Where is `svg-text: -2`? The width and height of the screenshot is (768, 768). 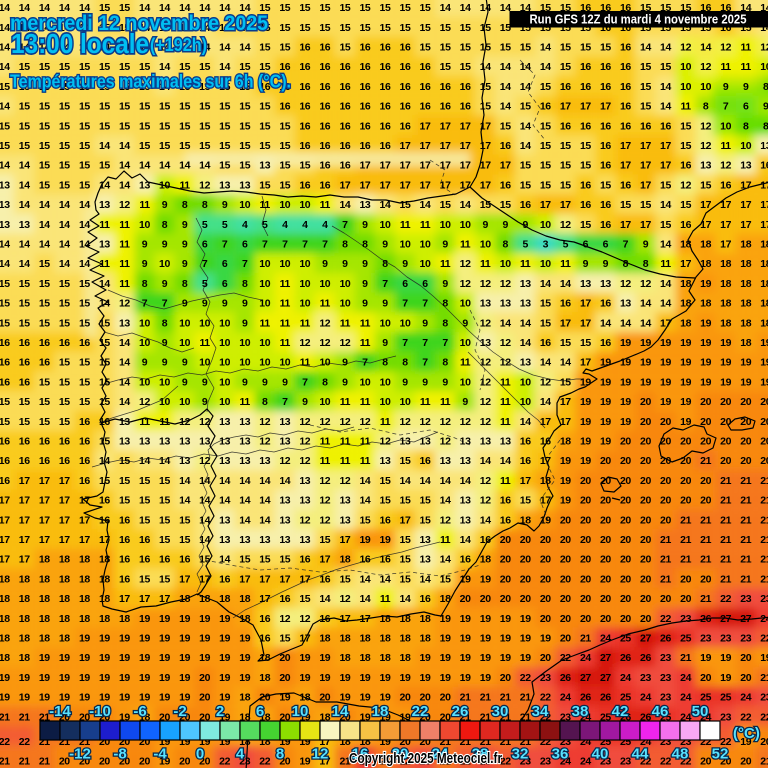
svg-text: -2 is located at coordinates (179, 711).